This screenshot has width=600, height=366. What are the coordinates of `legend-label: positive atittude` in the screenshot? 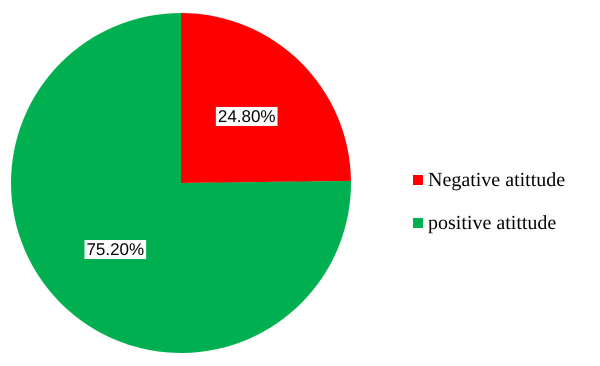 It's located at (492, 223).